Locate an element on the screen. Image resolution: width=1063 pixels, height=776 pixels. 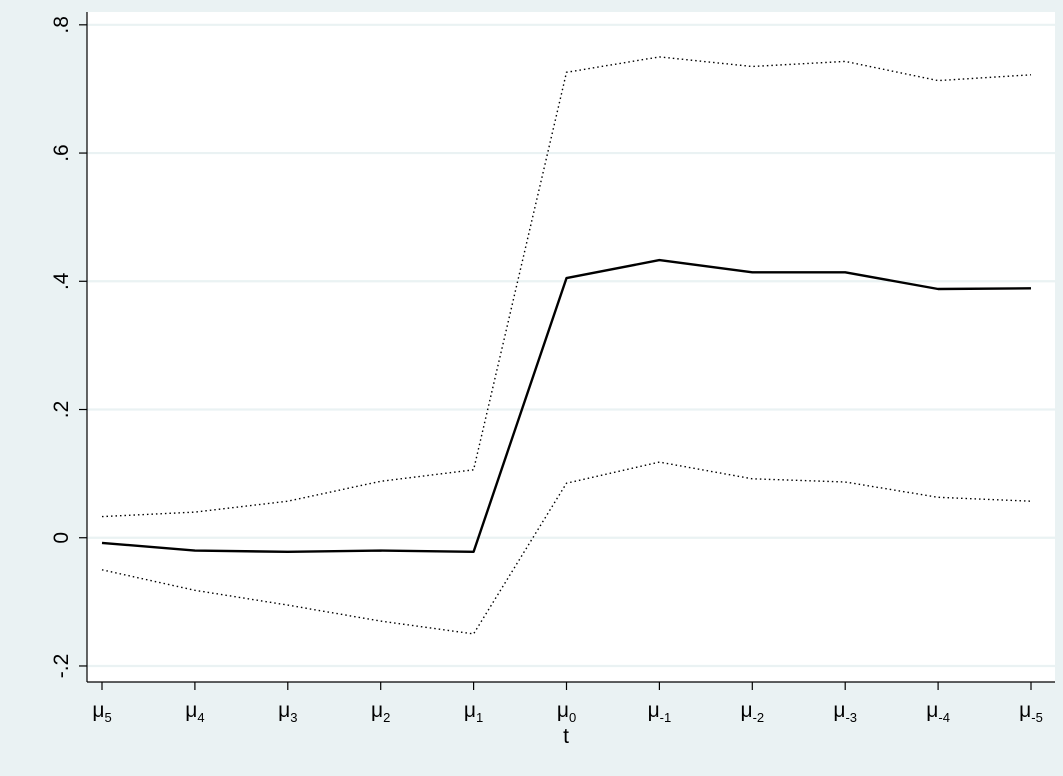
x-tick-label-subscript: -4 is located at coordinates (944, 717).